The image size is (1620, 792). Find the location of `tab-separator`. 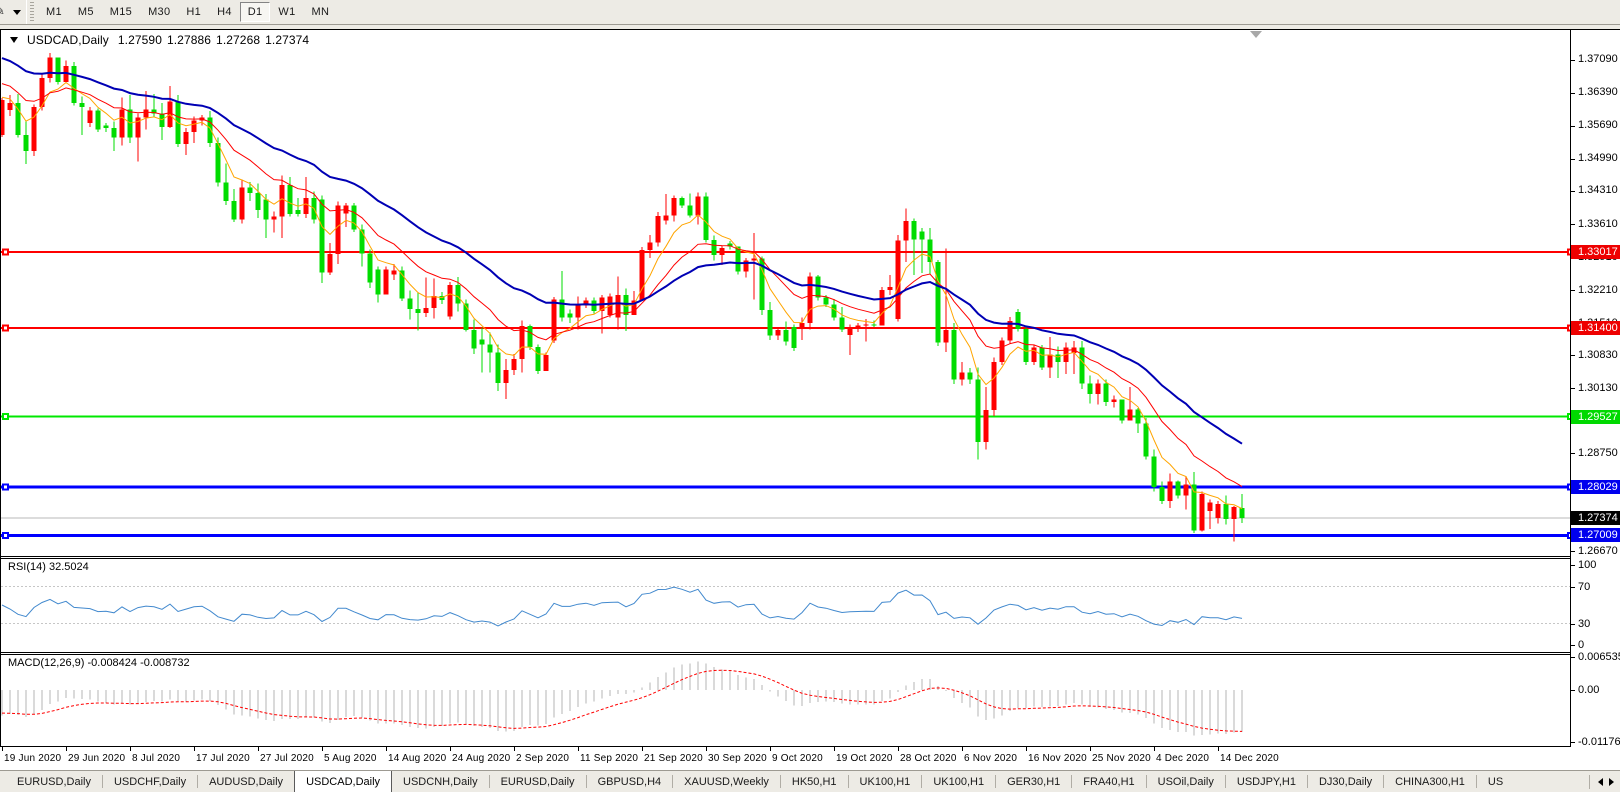

tab-separator is located at coordinates (1307, 781).